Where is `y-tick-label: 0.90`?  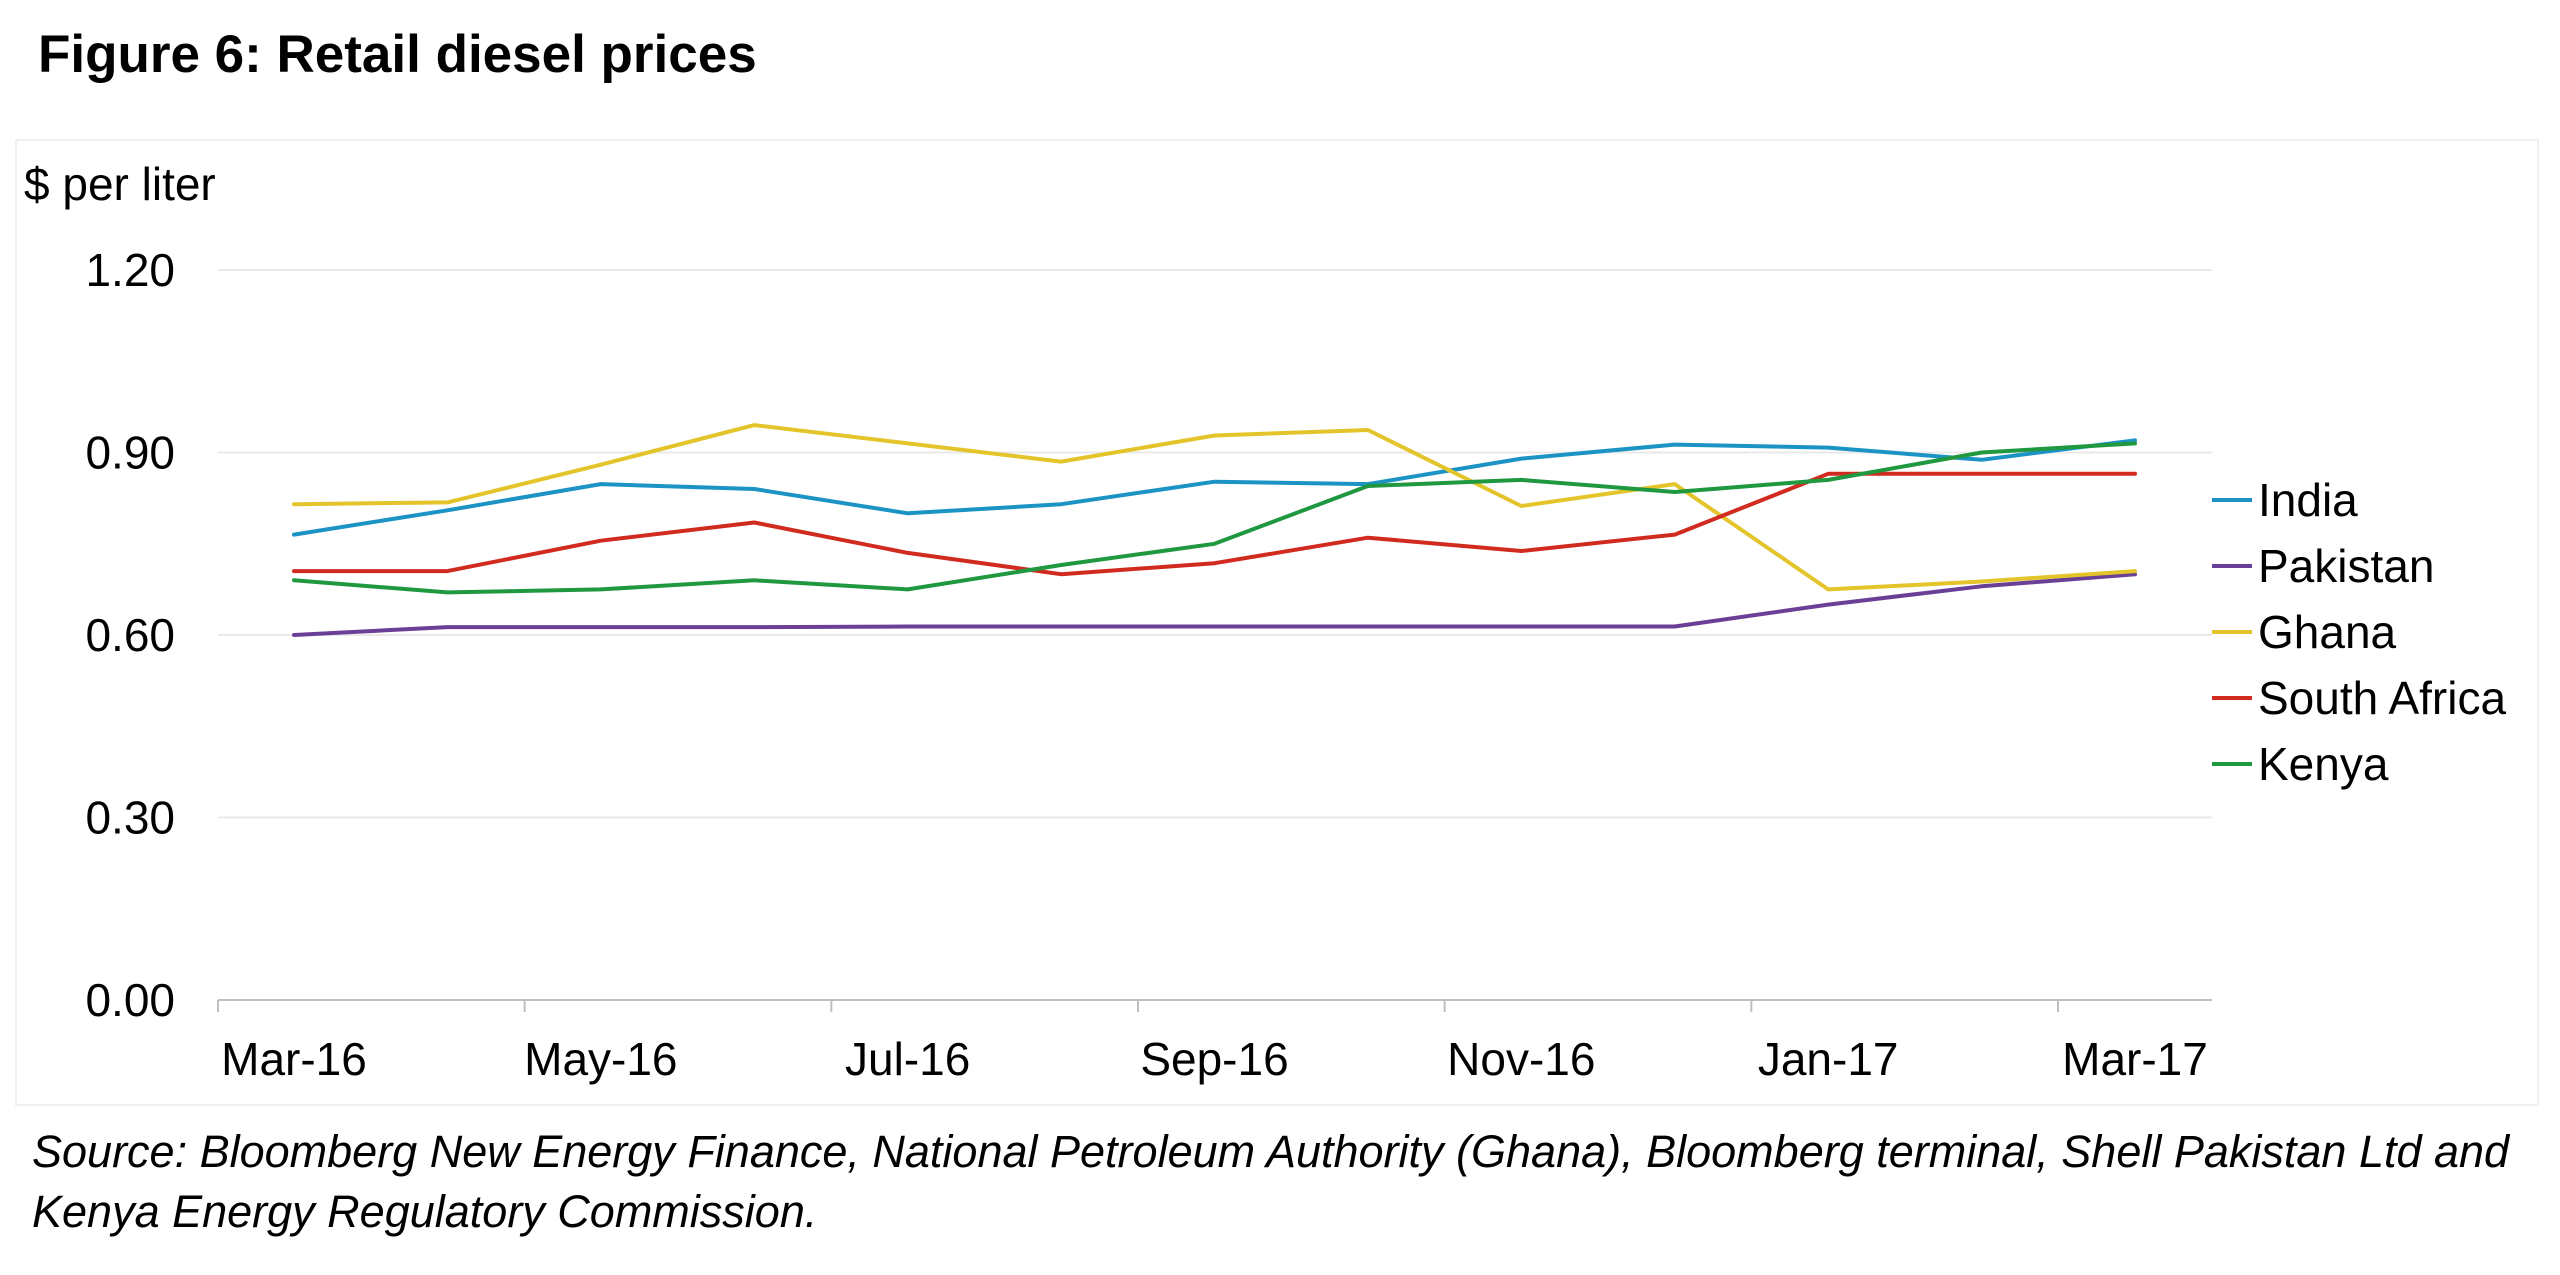
y-tick-label: 0.90 is located at coordinates (130, 453).